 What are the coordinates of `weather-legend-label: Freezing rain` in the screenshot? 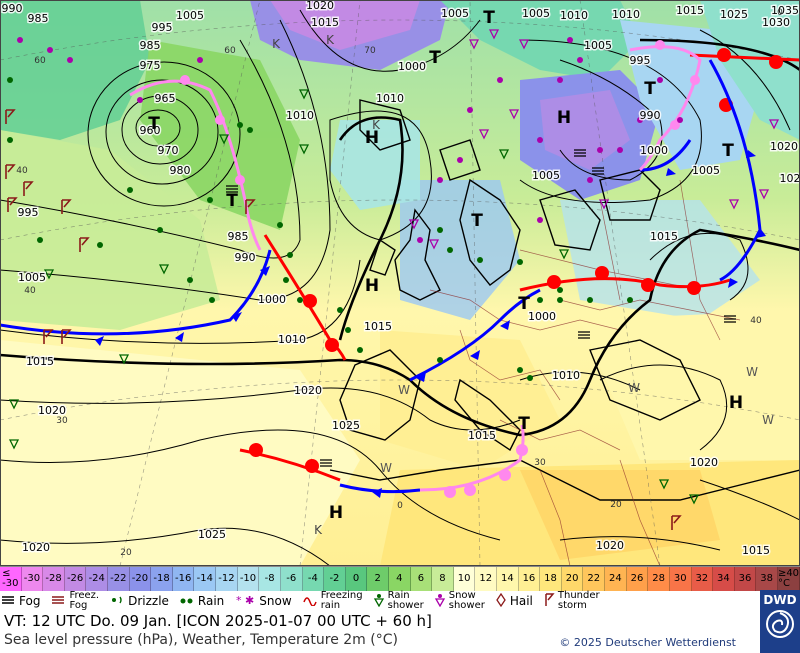 It's located at (341, 600).